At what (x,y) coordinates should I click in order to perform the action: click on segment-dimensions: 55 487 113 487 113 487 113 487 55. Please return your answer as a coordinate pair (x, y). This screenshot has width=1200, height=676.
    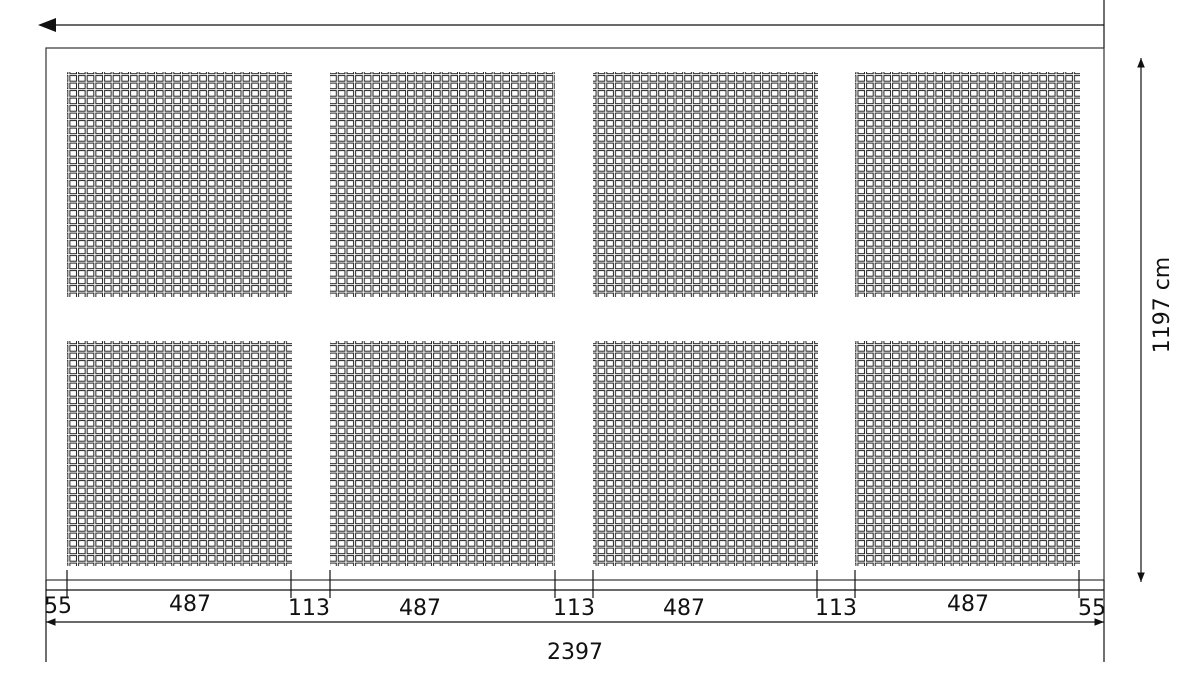
    Looking at the image, I should click on (575, 616).